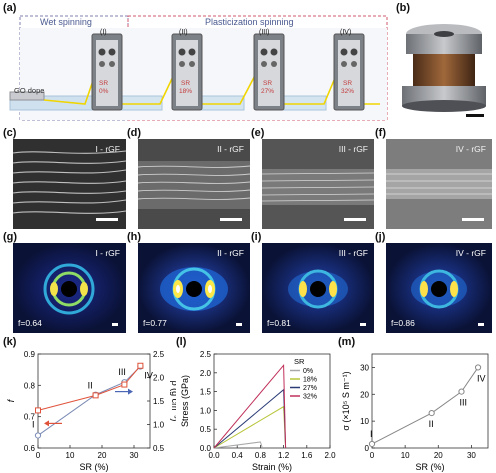 The height and width of the screenshot is (473, 496). Describe the element at coordinates (186, 91) in the screenshot. I see `bath-sr-value-2: 18%` at that location.